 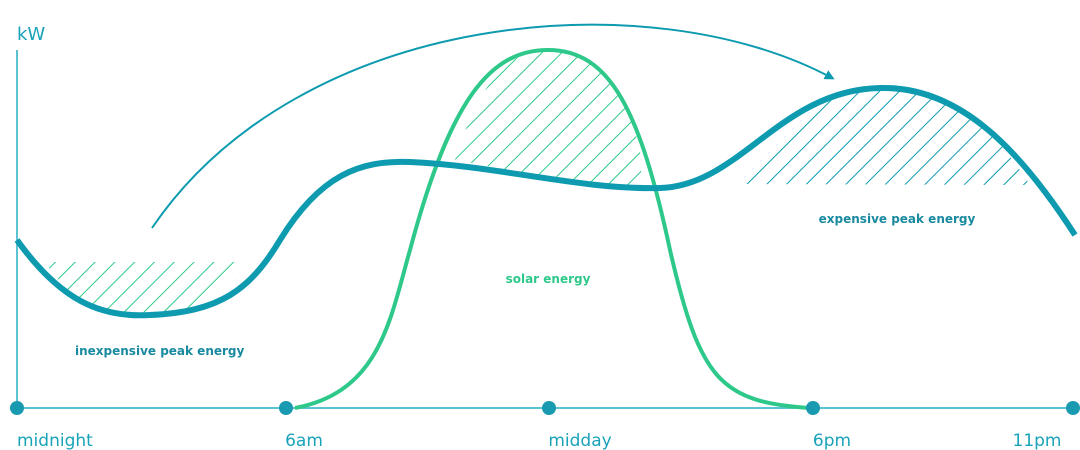 I want to click on x-label: 11pm, so click(x=1037, y=440).